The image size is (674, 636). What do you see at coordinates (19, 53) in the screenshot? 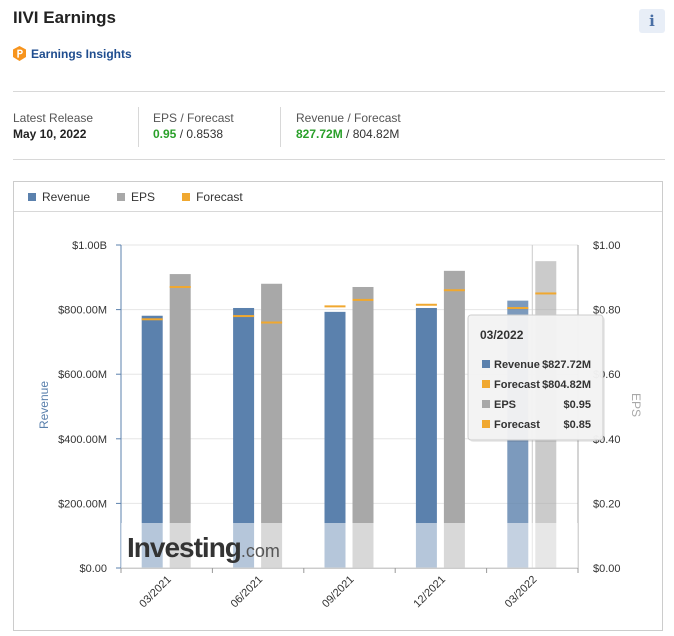
I see `insights-logo-icon` at bounding box center [19, 53].